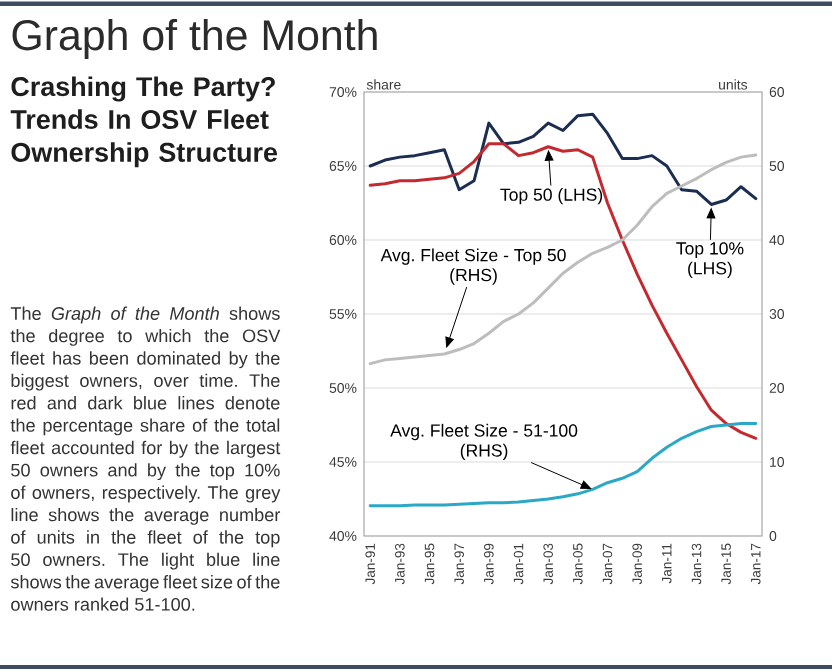 This screenshot has height=672, width=832. Describe the element at coordinates (473, 266) in the screenshot. I see `series-label: Avg. Fleet Size - Top 50 (RHS)` at that location.